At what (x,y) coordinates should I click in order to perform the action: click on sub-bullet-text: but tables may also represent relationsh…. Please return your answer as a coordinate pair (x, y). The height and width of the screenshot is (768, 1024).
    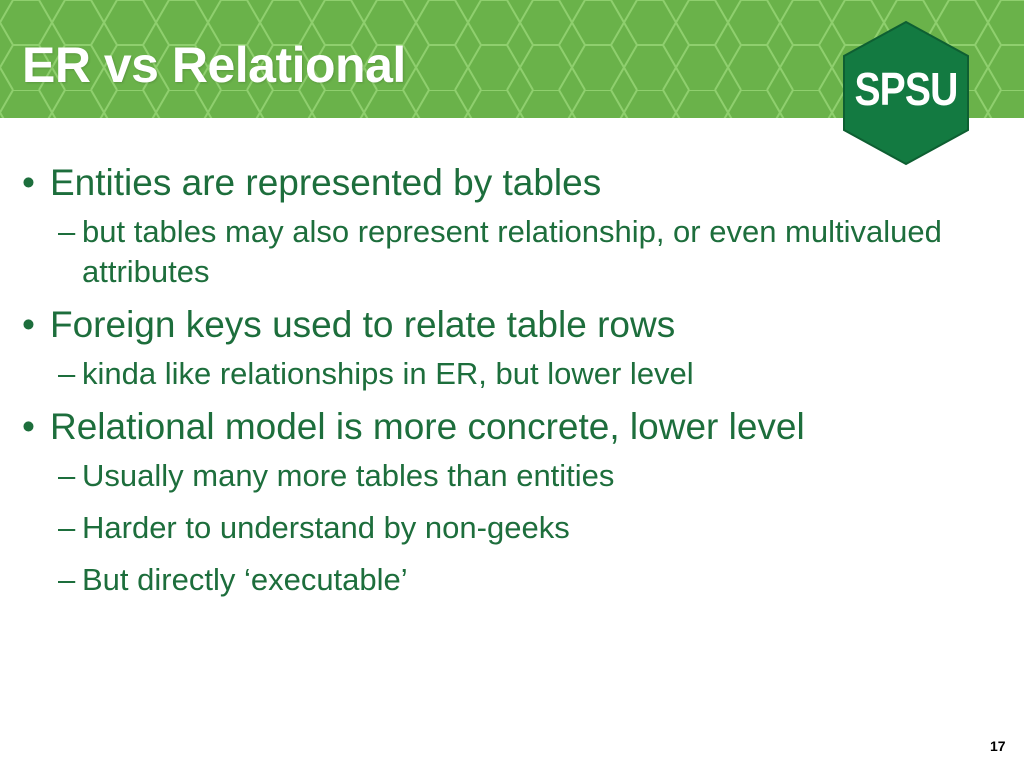
    Looking at the image, I should click on (512, 251).